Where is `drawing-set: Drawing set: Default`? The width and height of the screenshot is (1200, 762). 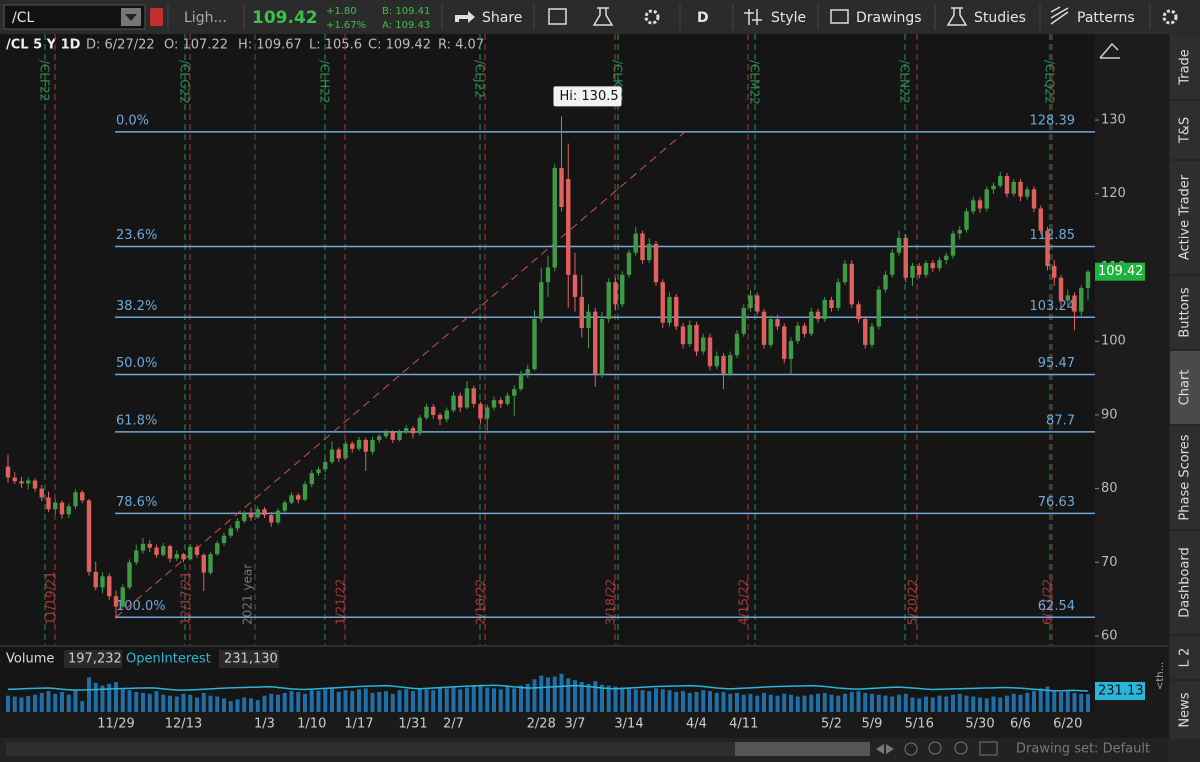
drawing-set: Drawing set: Default is located at coordinates (1083, 749).